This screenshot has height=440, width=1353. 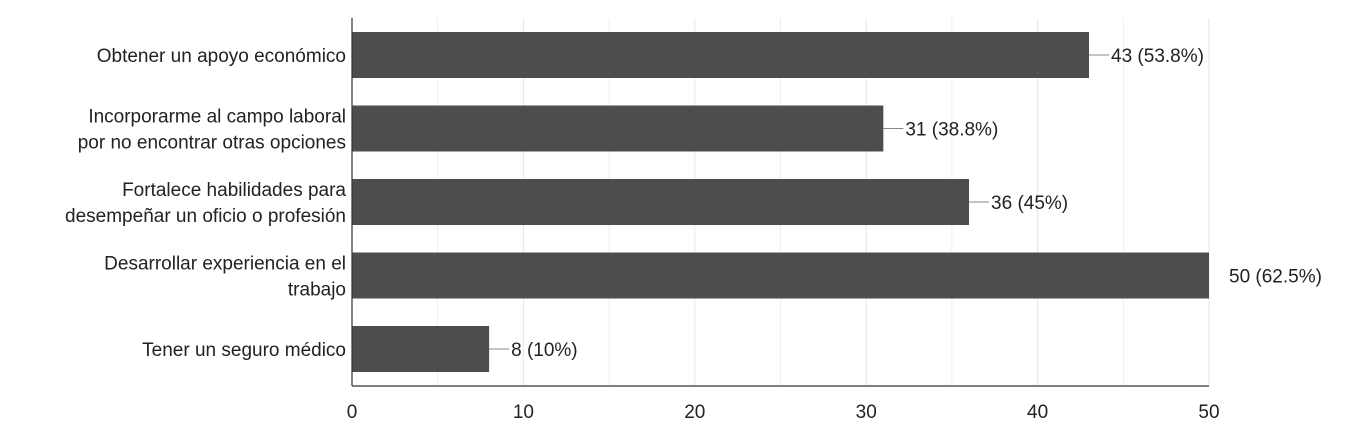 I want to click on category-label-line: trabajo, so click(x=317, y=290).